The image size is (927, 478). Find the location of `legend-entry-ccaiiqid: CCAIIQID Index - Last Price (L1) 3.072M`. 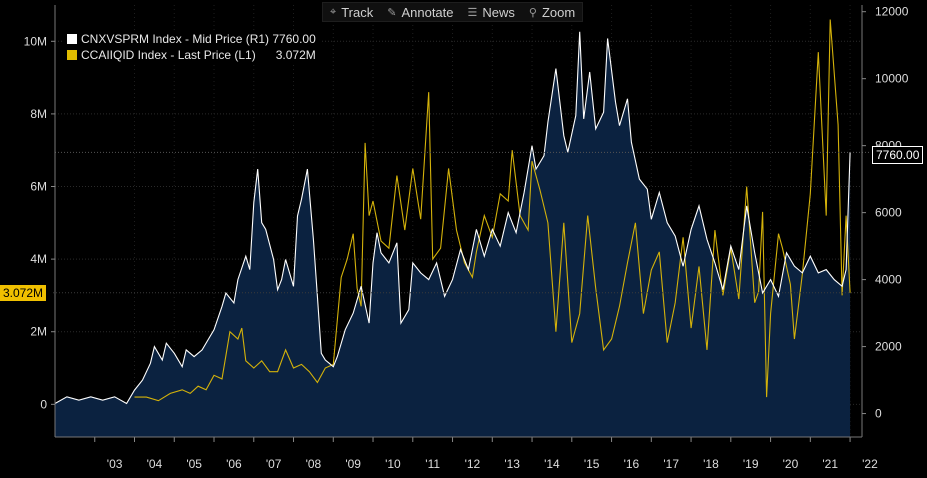

legend-entry-ccaiiqid: CCAIIQID Index - Last Price (L1) 3.072M is located at coordinates (191, 55).